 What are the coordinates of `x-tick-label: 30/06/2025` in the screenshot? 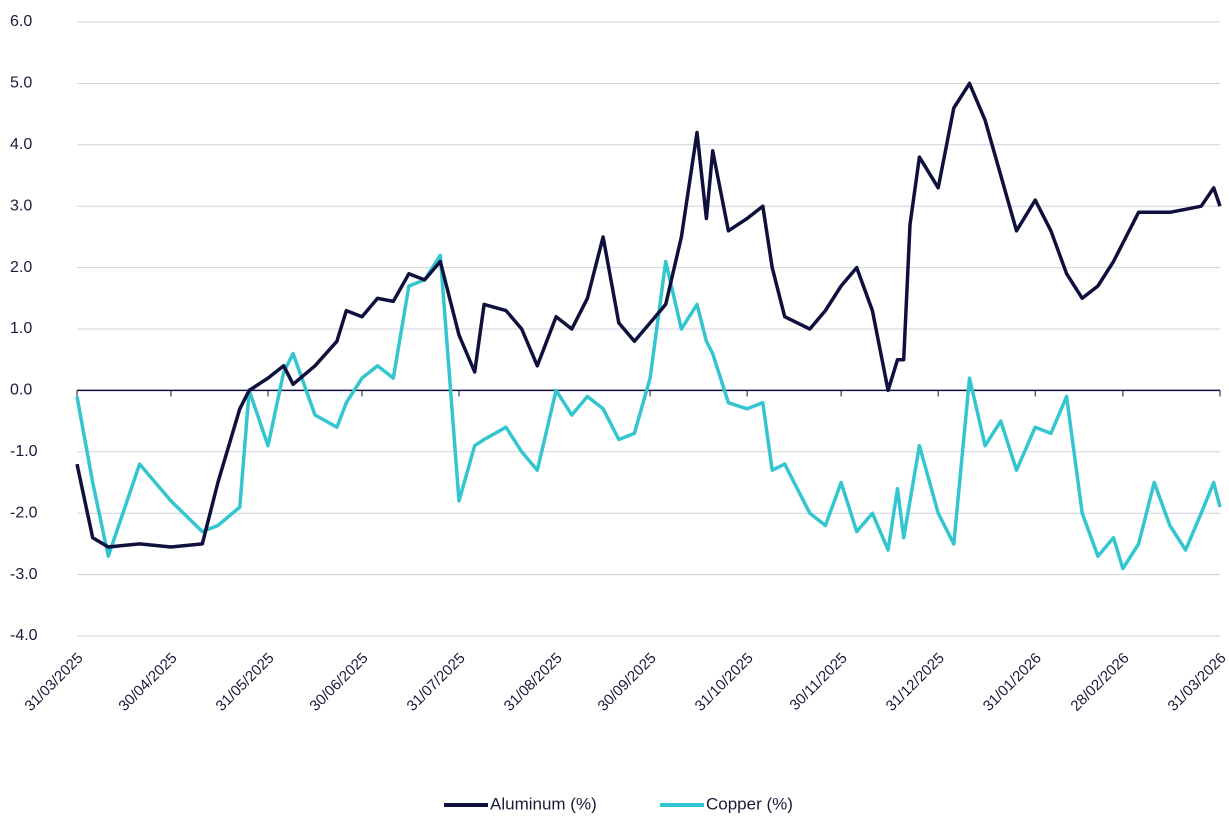 It's located at (338, 682).